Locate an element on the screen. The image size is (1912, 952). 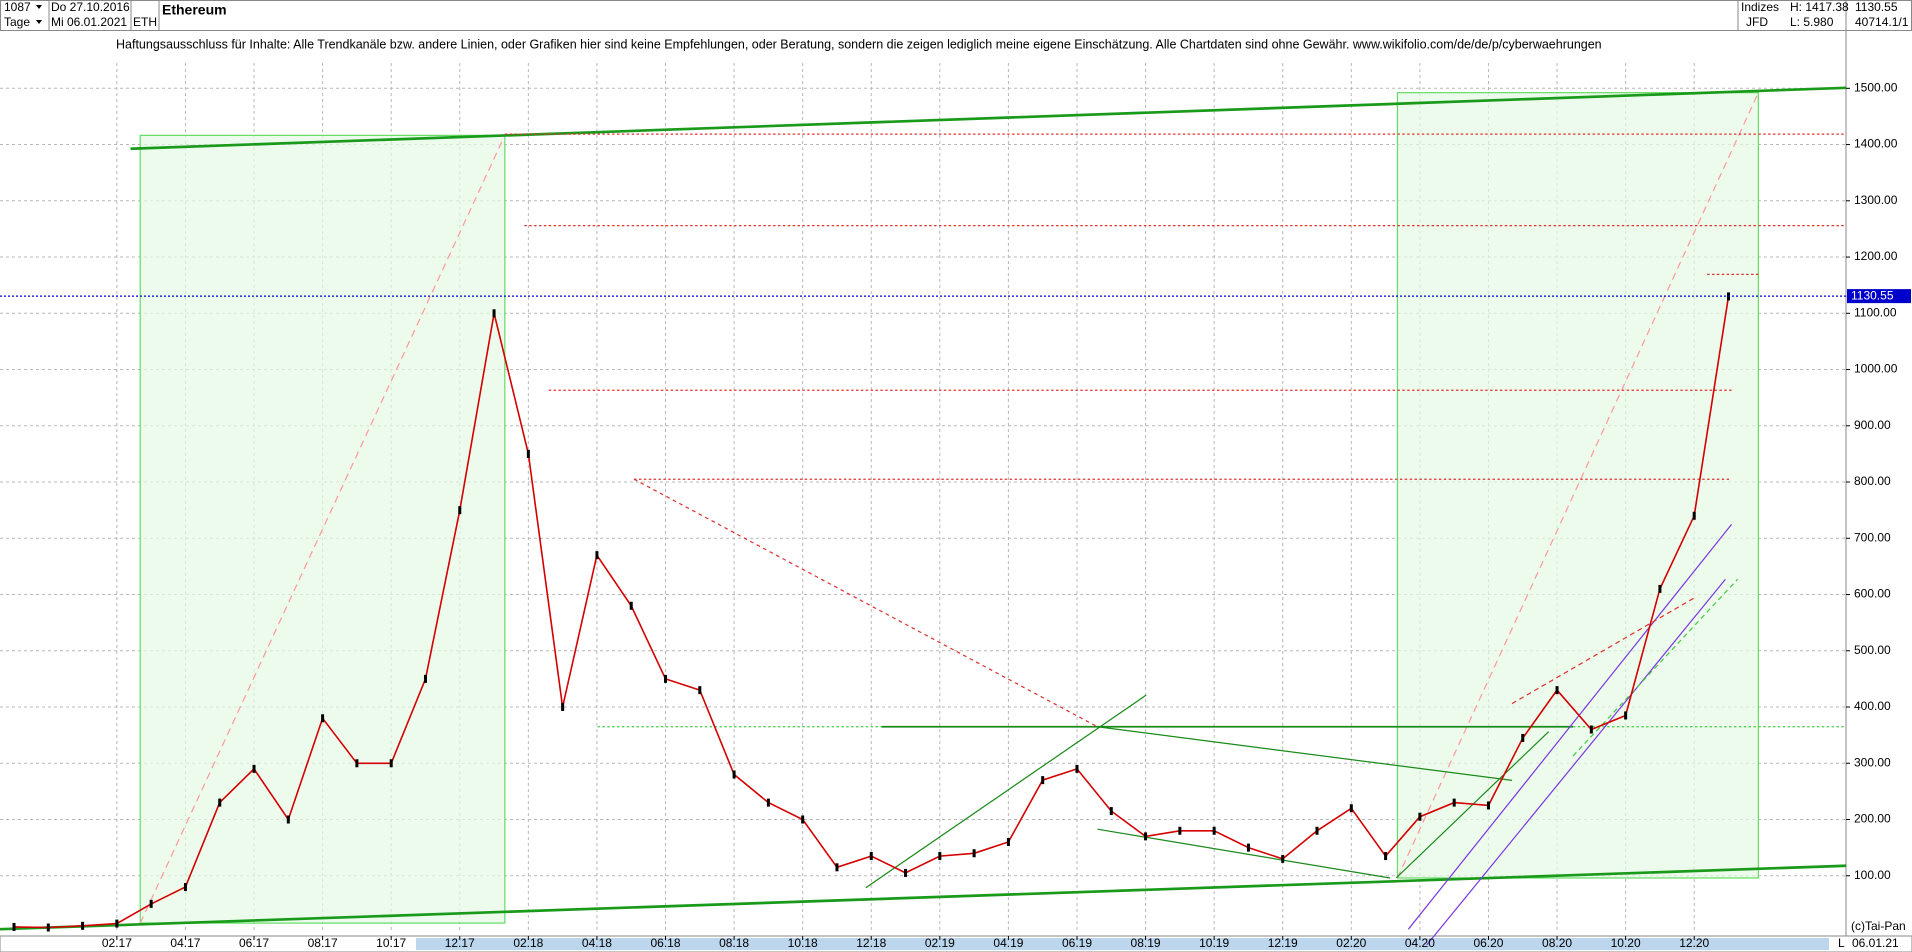
x-tick-label: 04.18 is located at coordinates (597, 943).